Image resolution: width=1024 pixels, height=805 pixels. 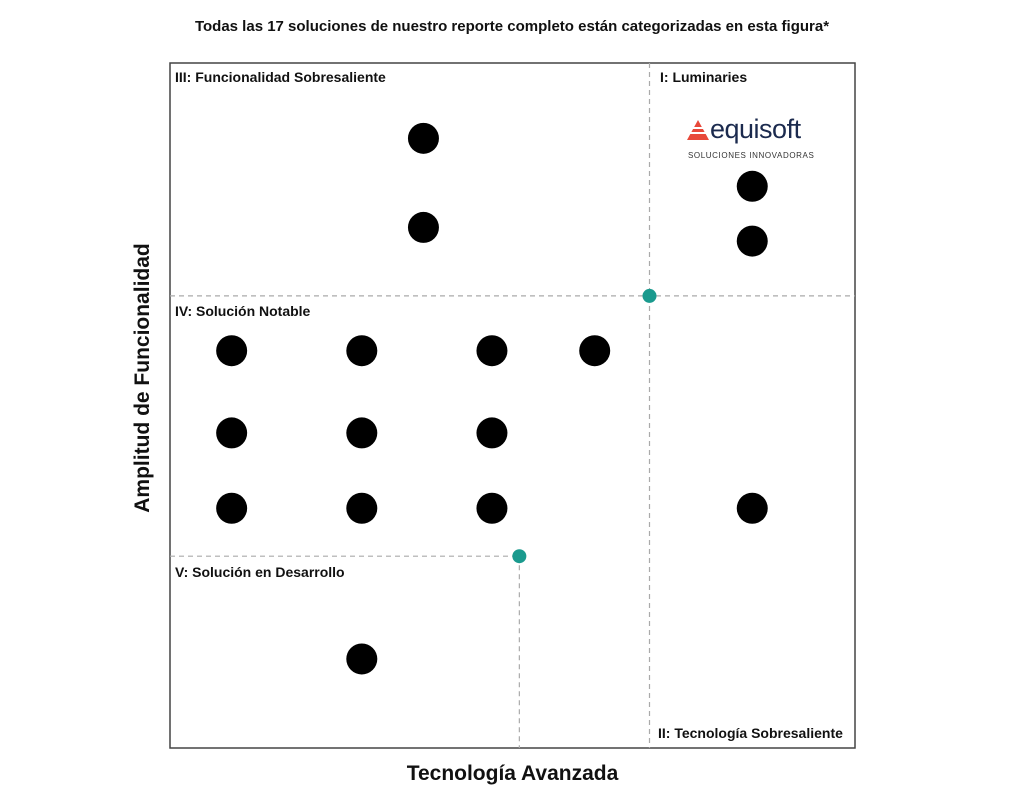 What do you see at coordinates (142, 378) in the screenshot?
I see `y-axis-label: Amplitud de Funcionalidad` at bounding box center [142, 378].